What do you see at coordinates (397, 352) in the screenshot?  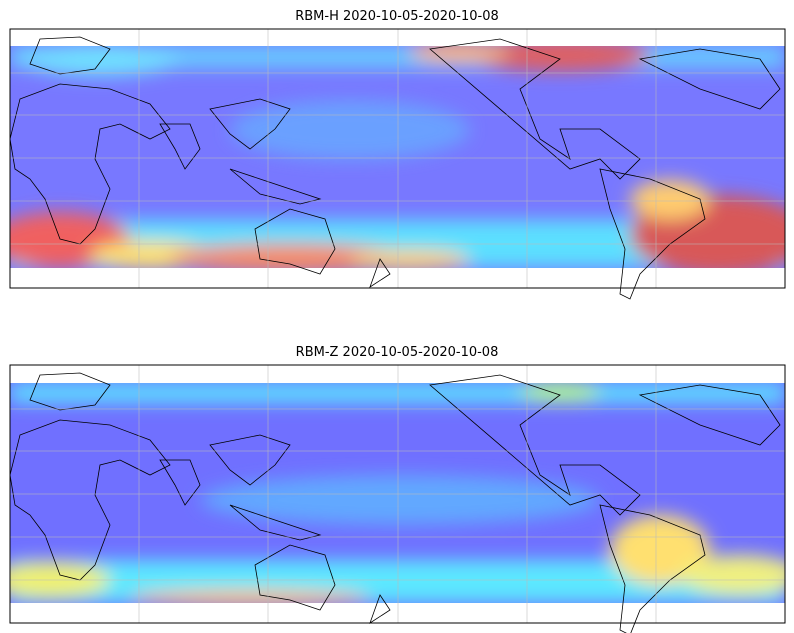 I see `panel-title: RBM-Z 2020-10-05-2020-10-08` at bounding box center [397, 352].